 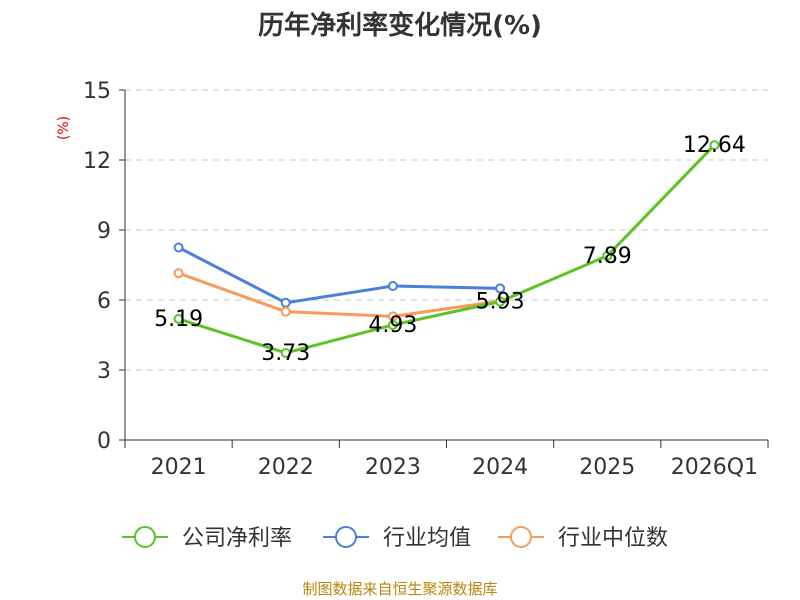 I want to click on x-tick-labels: 2021 2022 2023 2024 2025 2026Q1, so click(x=454, y=467).